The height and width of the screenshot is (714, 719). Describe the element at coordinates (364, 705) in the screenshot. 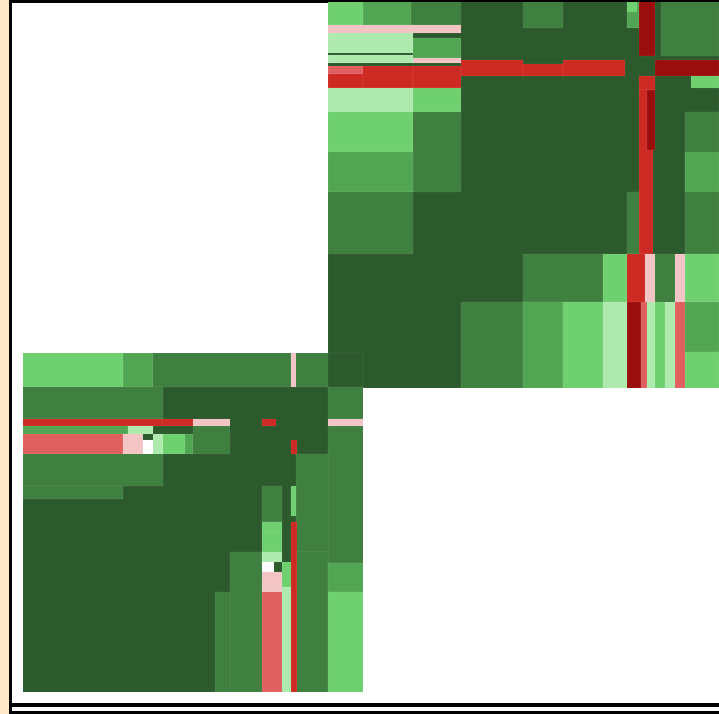

I see `frame-bottom-border` at that location.